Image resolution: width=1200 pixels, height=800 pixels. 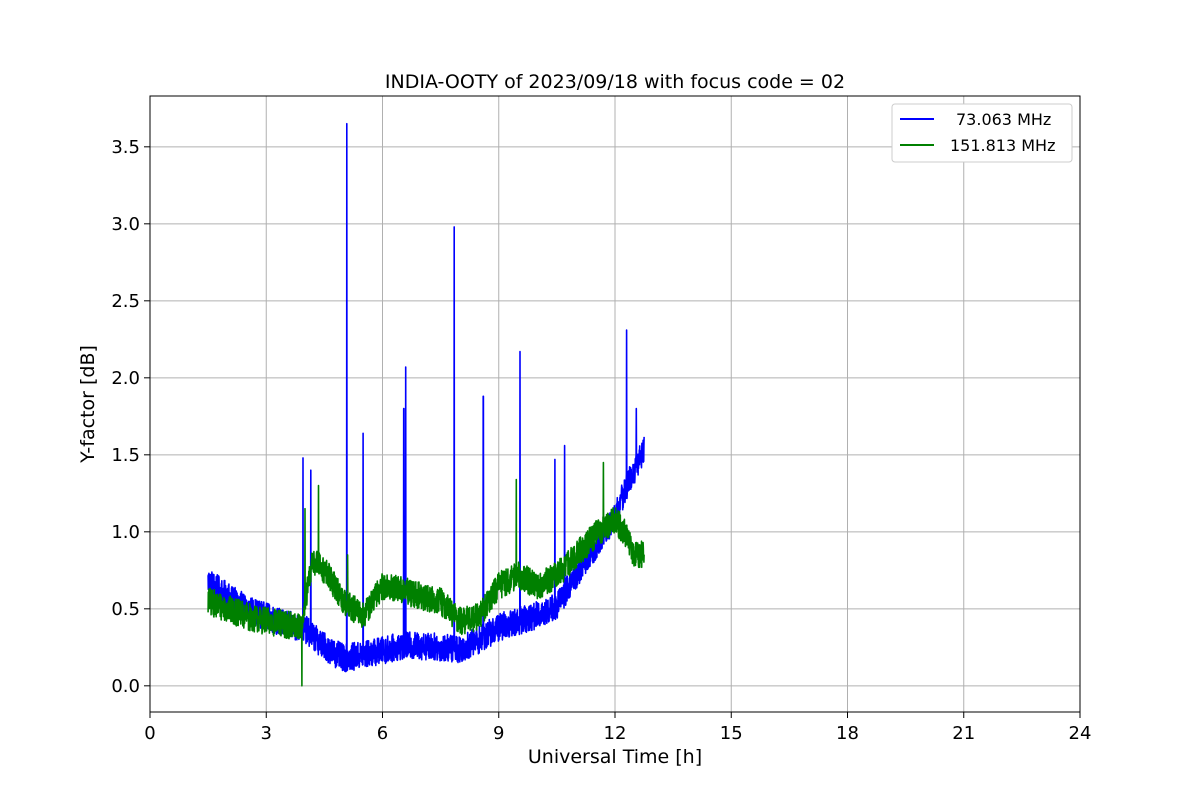 What do you see at coordinates (125, 686) in the screenshot?
I see `y-tick-label: 0.0` at bounding box center [125, 686].